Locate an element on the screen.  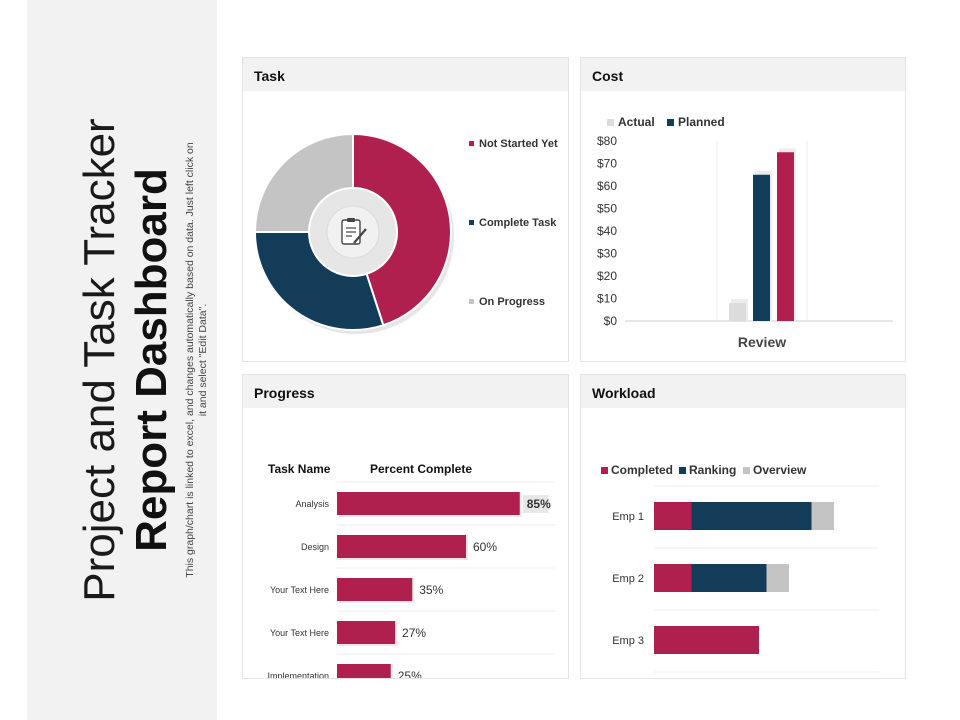
y-tick-label: $60 is located at coordinates (607, 186).